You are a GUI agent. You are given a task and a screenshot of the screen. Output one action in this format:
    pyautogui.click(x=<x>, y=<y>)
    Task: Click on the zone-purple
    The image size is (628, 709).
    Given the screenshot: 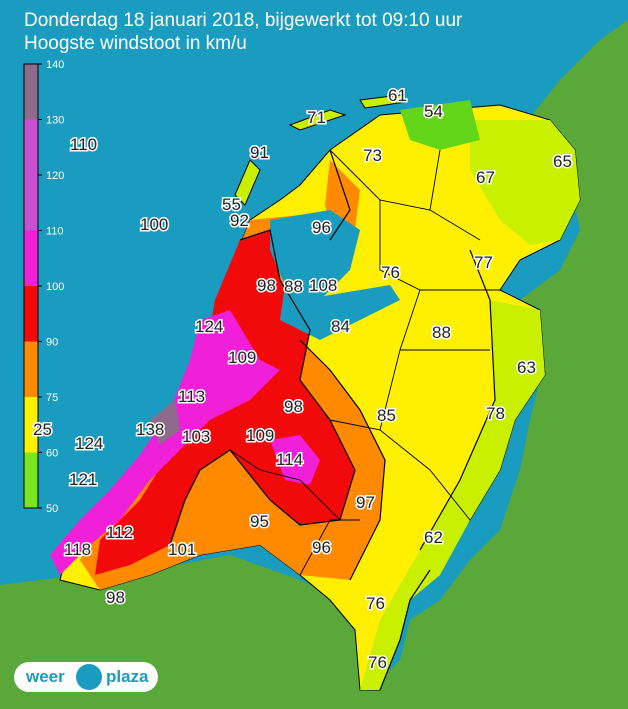 What is the action you would take?
    pyautogui.click(x=165, y=422)
    